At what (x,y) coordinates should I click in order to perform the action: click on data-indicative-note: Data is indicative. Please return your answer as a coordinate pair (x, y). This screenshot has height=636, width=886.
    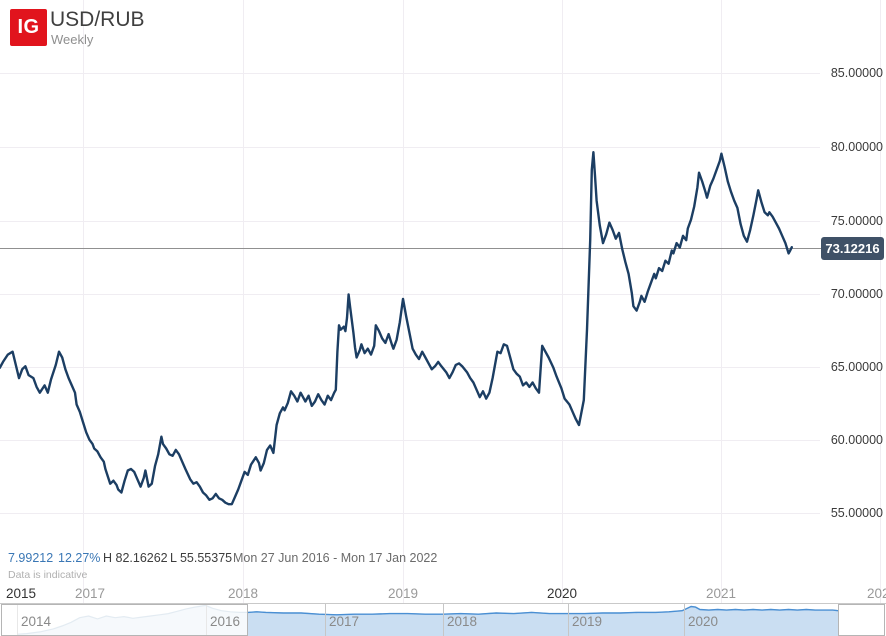
    Looking at the image, I should click on (48, 575).